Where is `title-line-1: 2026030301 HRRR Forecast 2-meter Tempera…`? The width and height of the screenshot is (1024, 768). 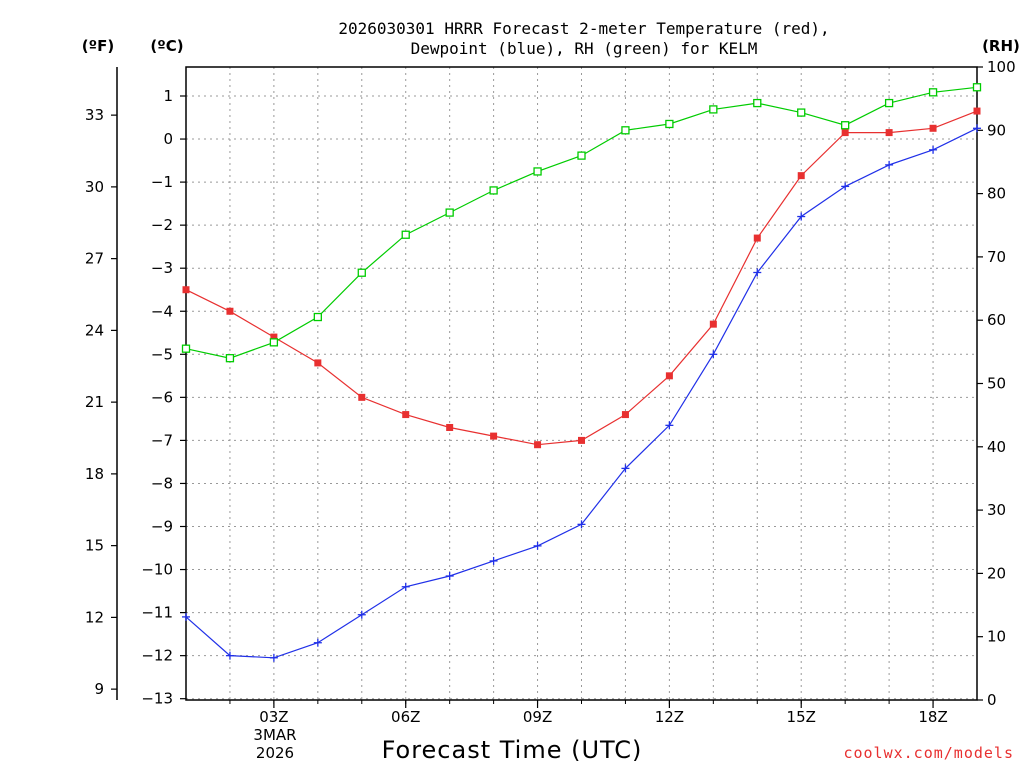 title-line-1: 2026030301 HRRR Forecast 2-meter Tempera… is located at coordinates (583, 28).